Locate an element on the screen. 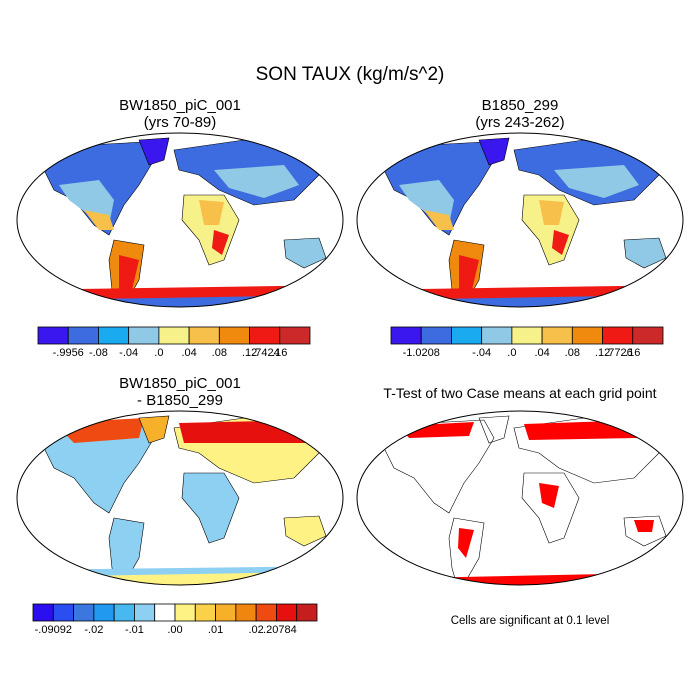 The image size is (700, 700). colorbar-3-label: -.02 is located at coordinates (93, 630).